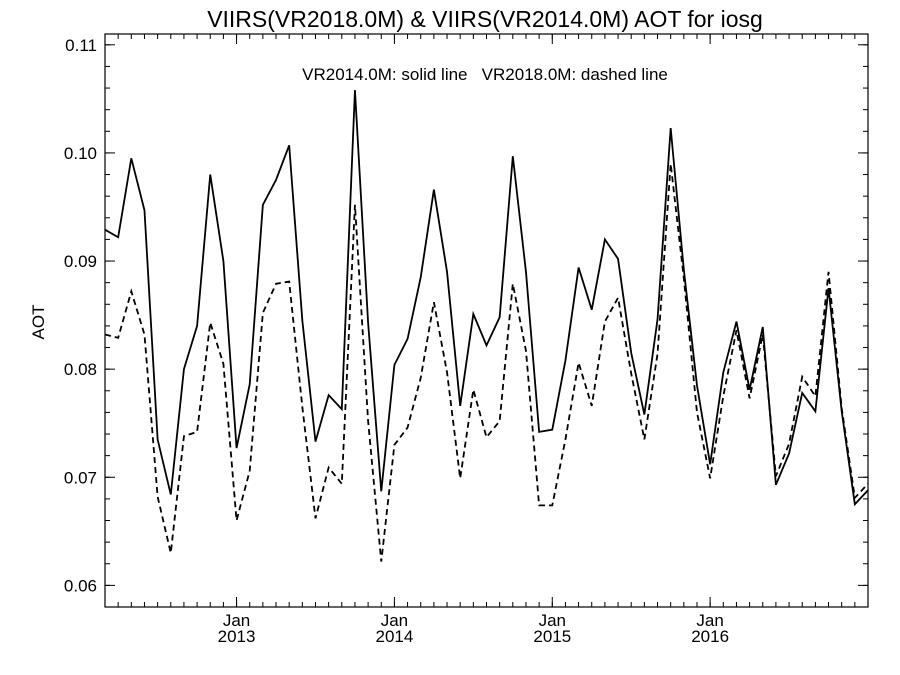 The width and height of the screenshot is (900, 675). What do you see at coordinates (710, 636) in the screenshot?
I see `x-tick-year-label: 2016` at bounding box center [710, 636].